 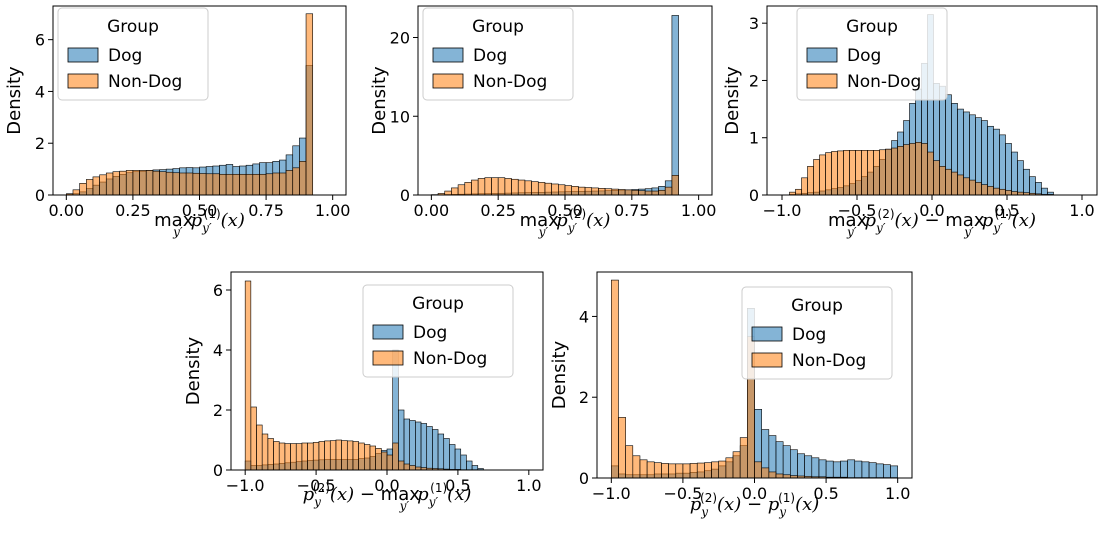 What do you see at coordinates (266, 210) in the screenshot?
I see `x-tick-label: 0.75` at bounding box center [266, 210].